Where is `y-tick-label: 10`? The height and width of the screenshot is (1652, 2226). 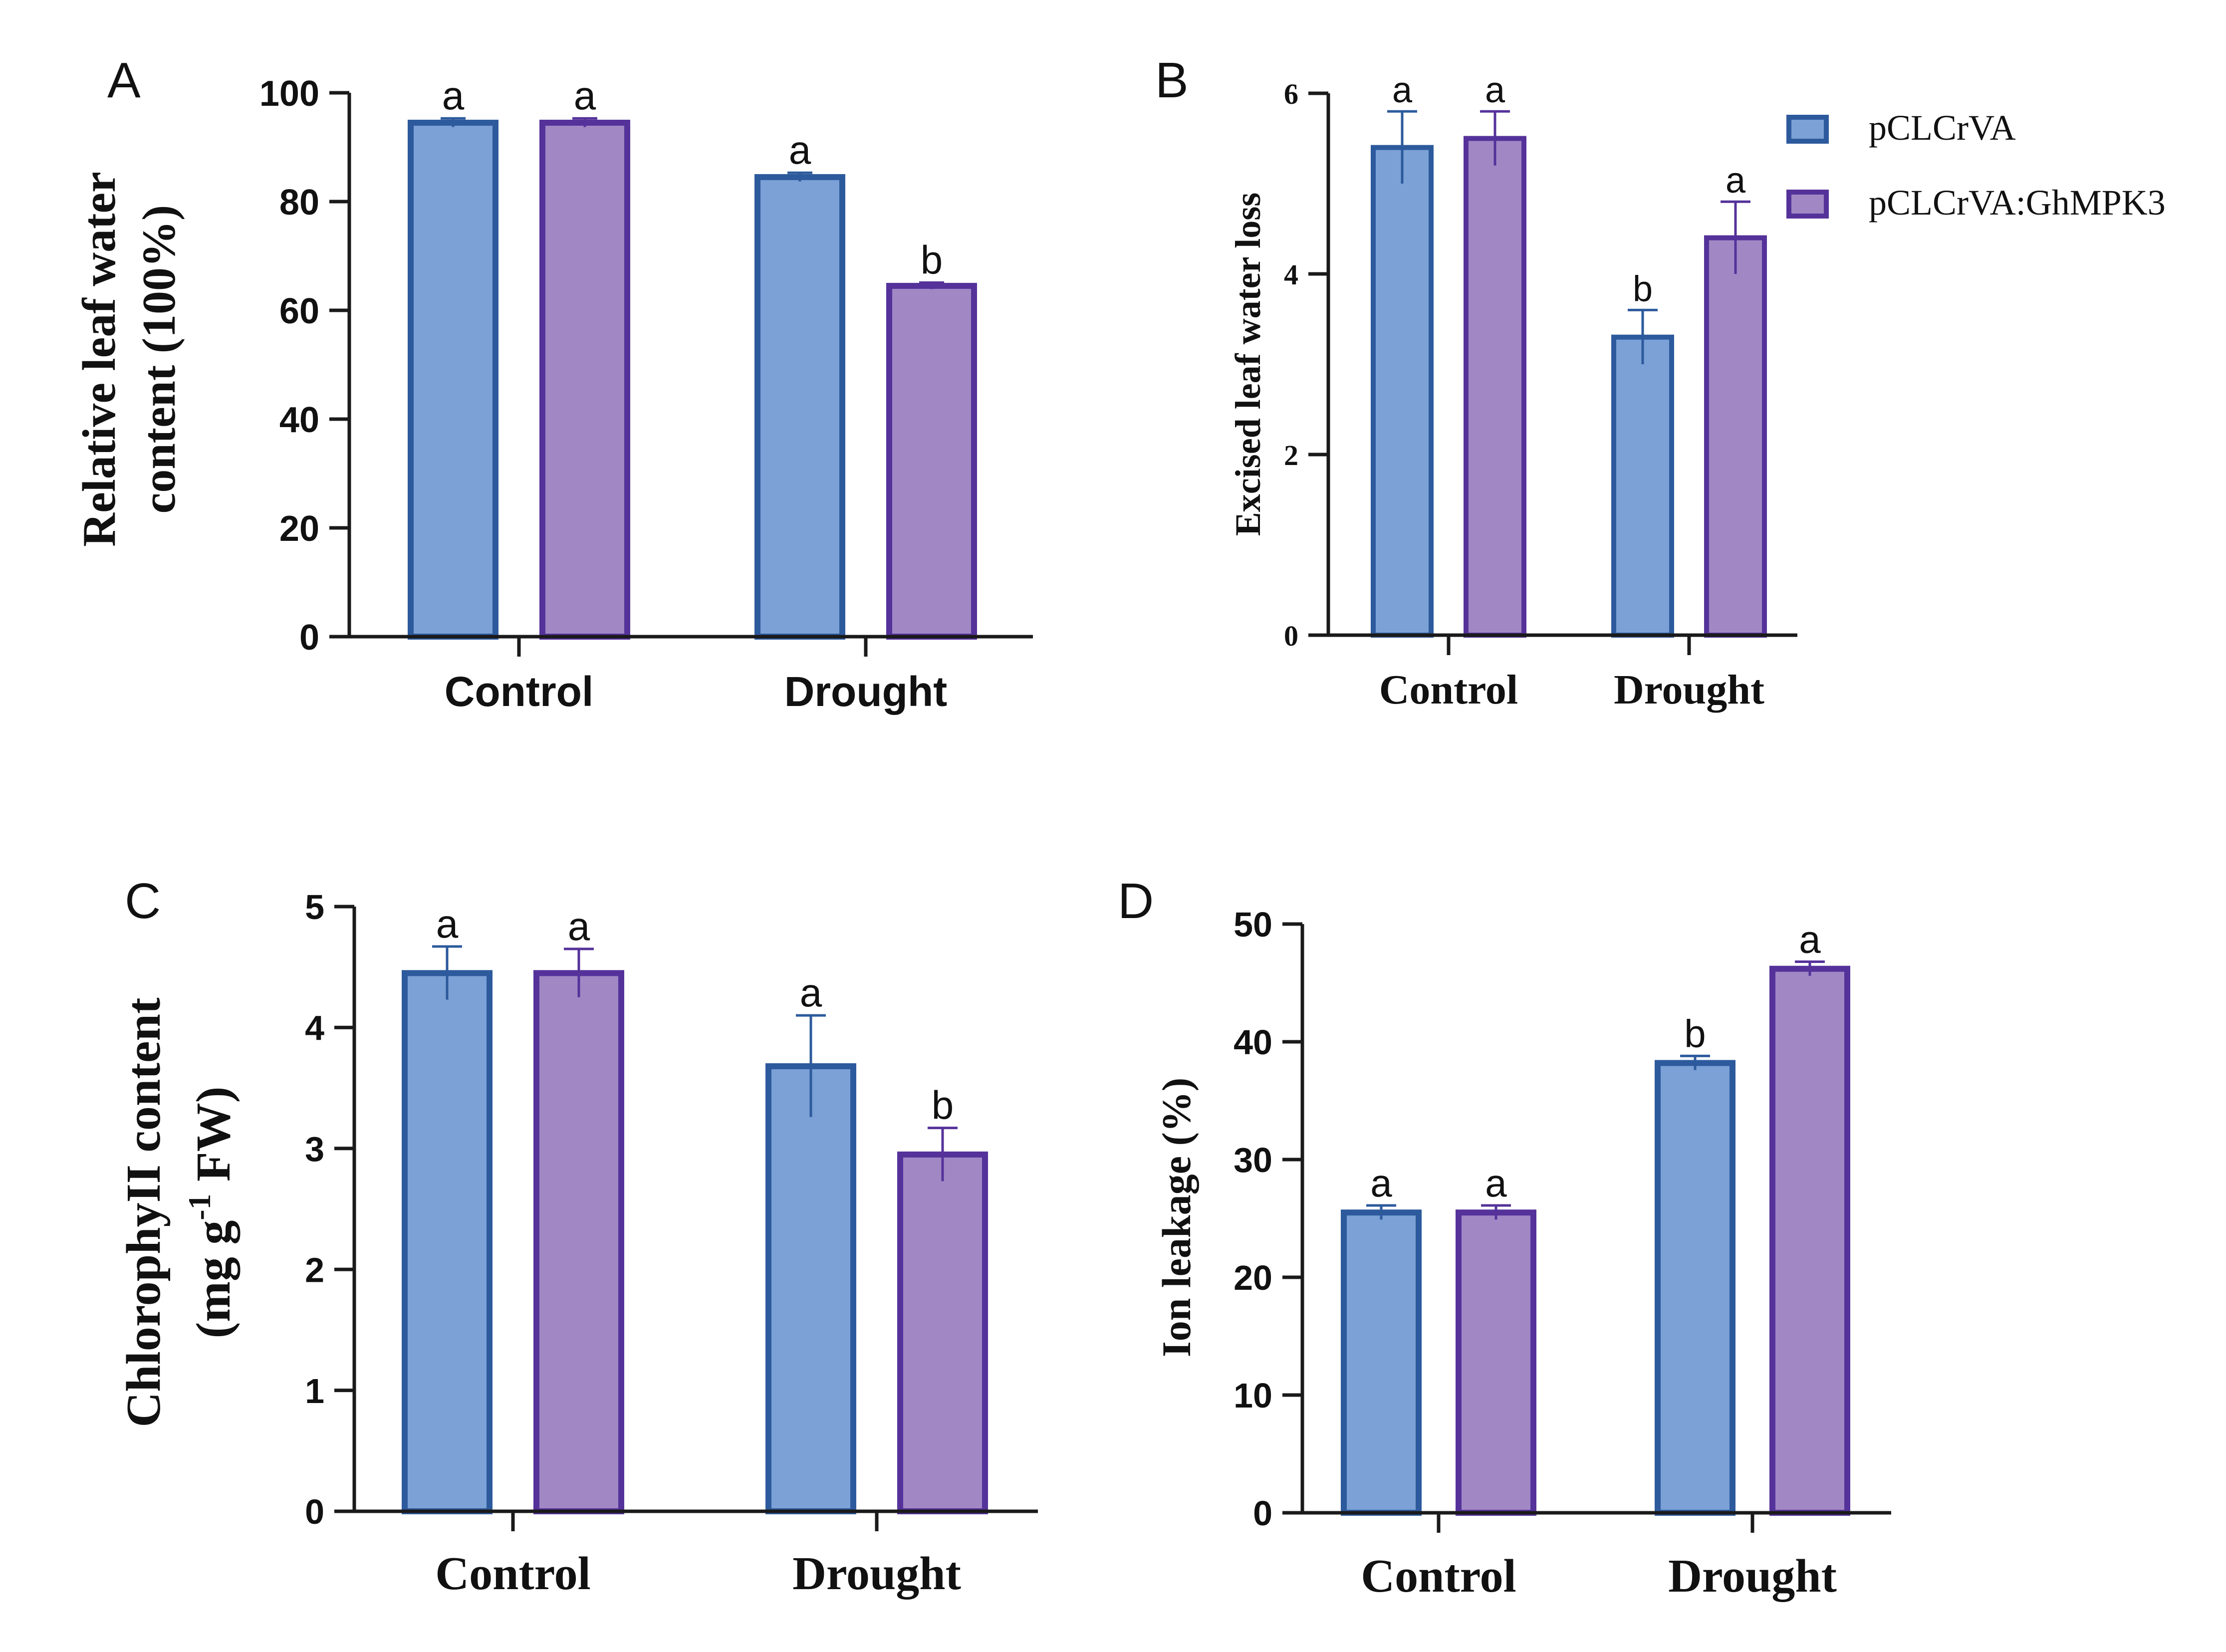 y-tick-label: 10 is located at coordinates (1253, 1395).